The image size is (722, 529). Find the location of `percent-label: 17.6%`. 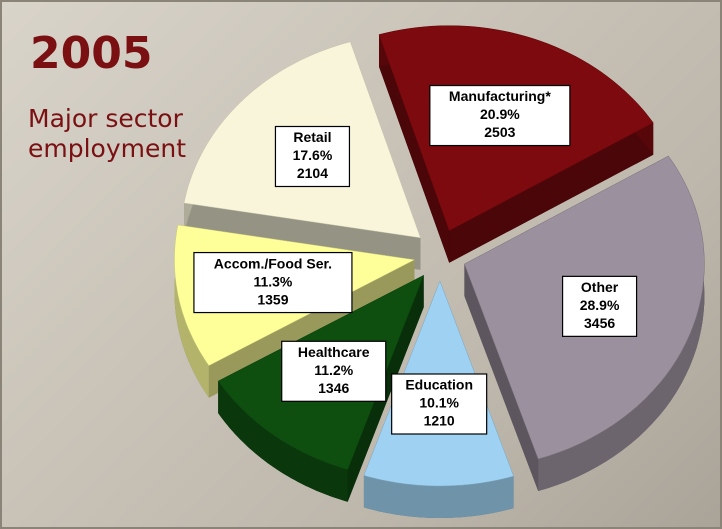

percent-label: 17.6% is located at coordinates (313, 155).